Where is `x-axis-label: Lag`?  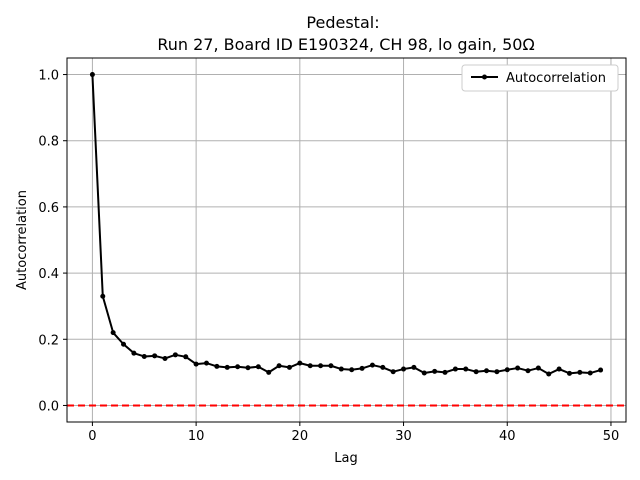 x-axis-label: Lag is located at coordinates (345, 458).